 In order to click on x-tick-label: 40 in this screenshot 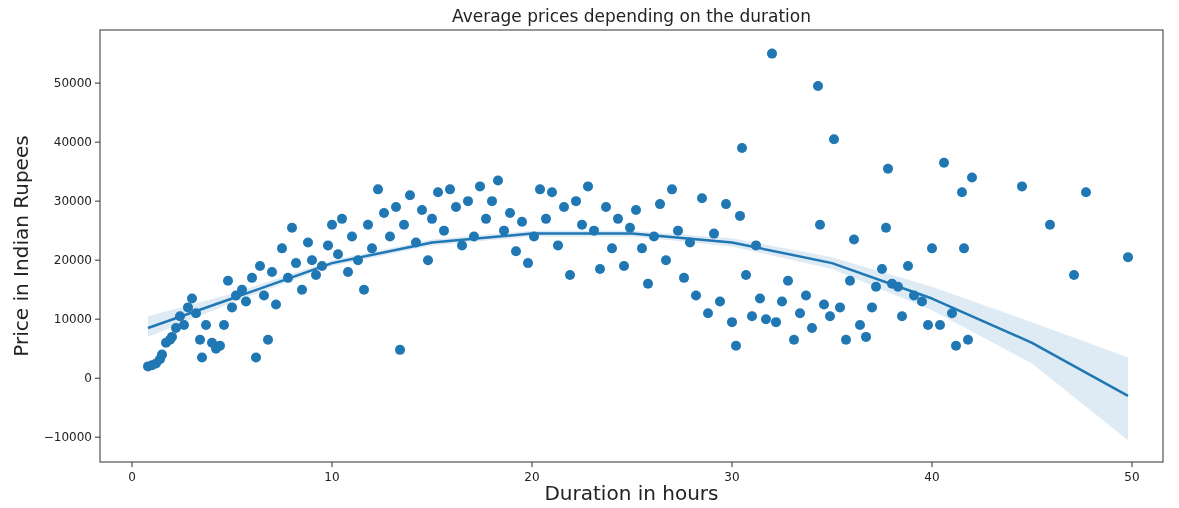, I will do `click(932, 477)`.